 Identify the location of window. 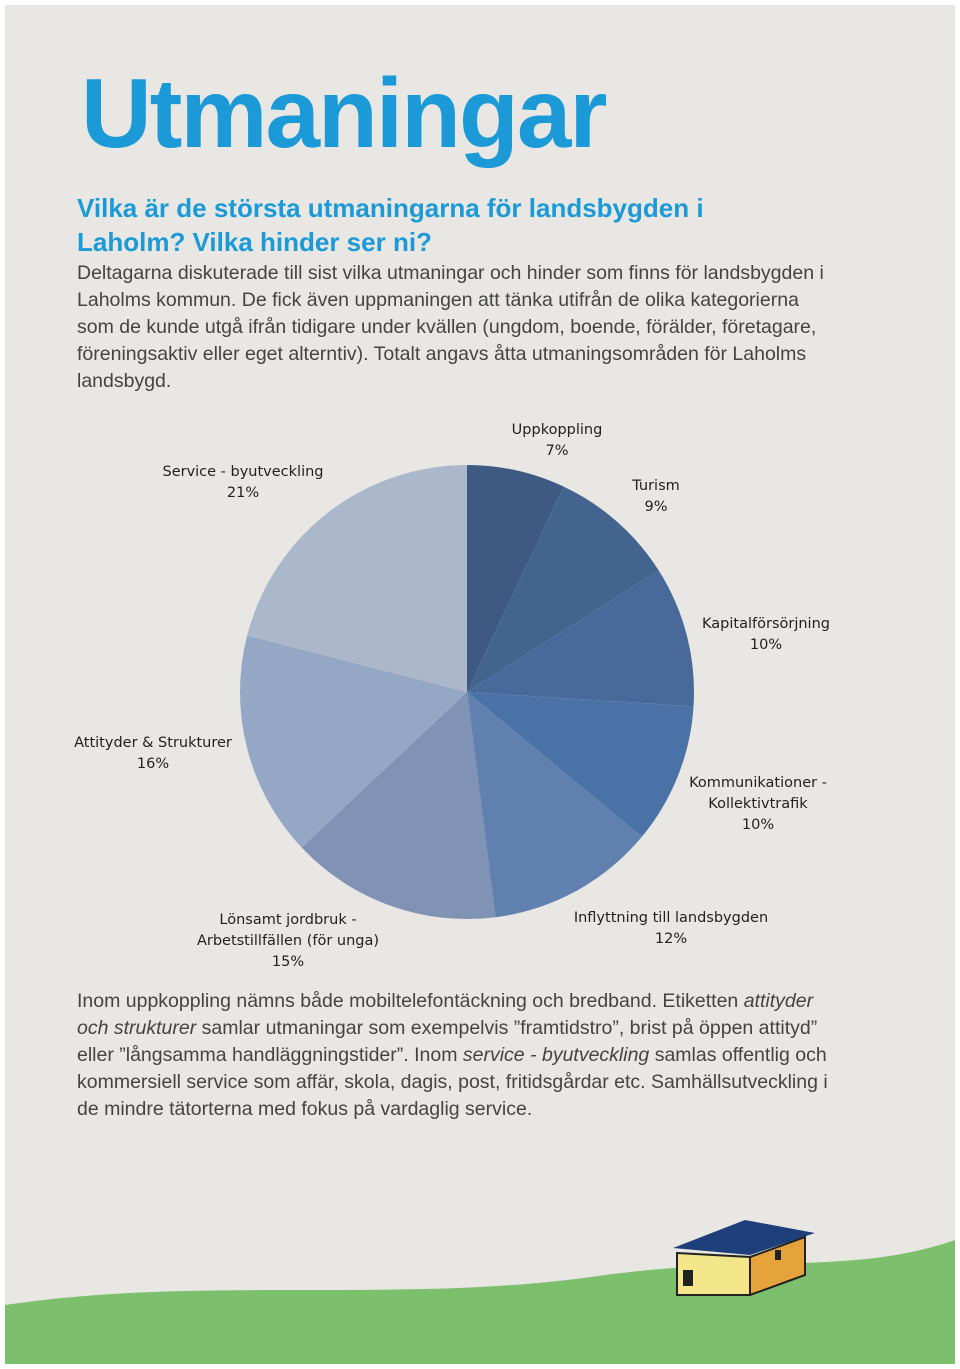
(778, 1255).